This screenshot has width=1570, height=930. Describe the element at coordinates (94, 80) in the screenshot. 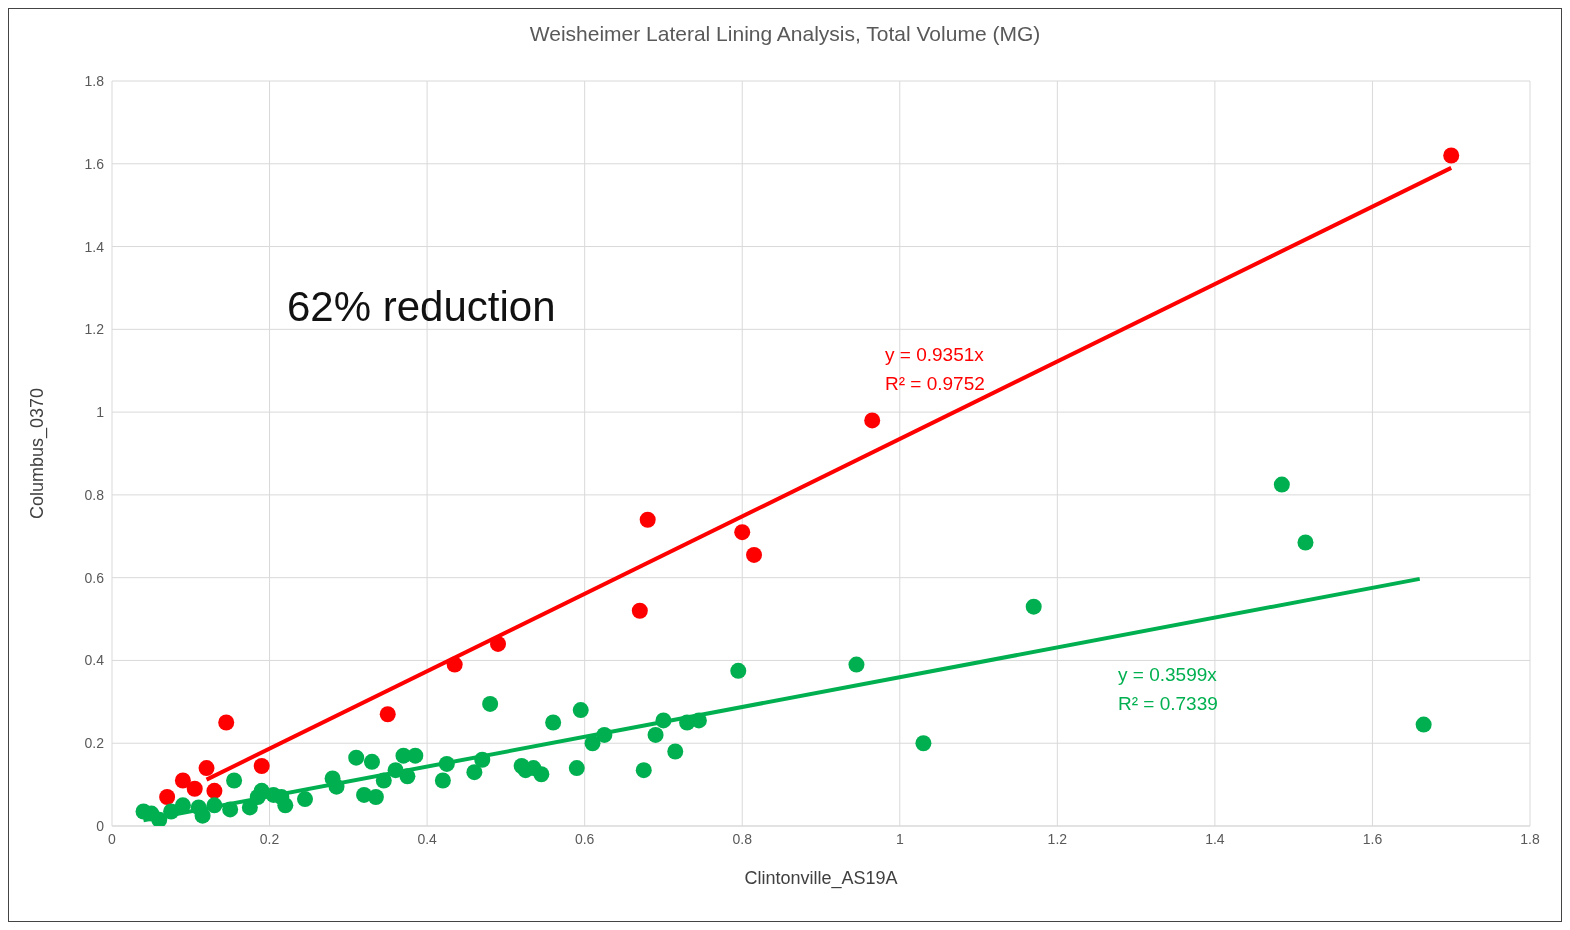

I see `y-tick-label: 1.8` at that location.